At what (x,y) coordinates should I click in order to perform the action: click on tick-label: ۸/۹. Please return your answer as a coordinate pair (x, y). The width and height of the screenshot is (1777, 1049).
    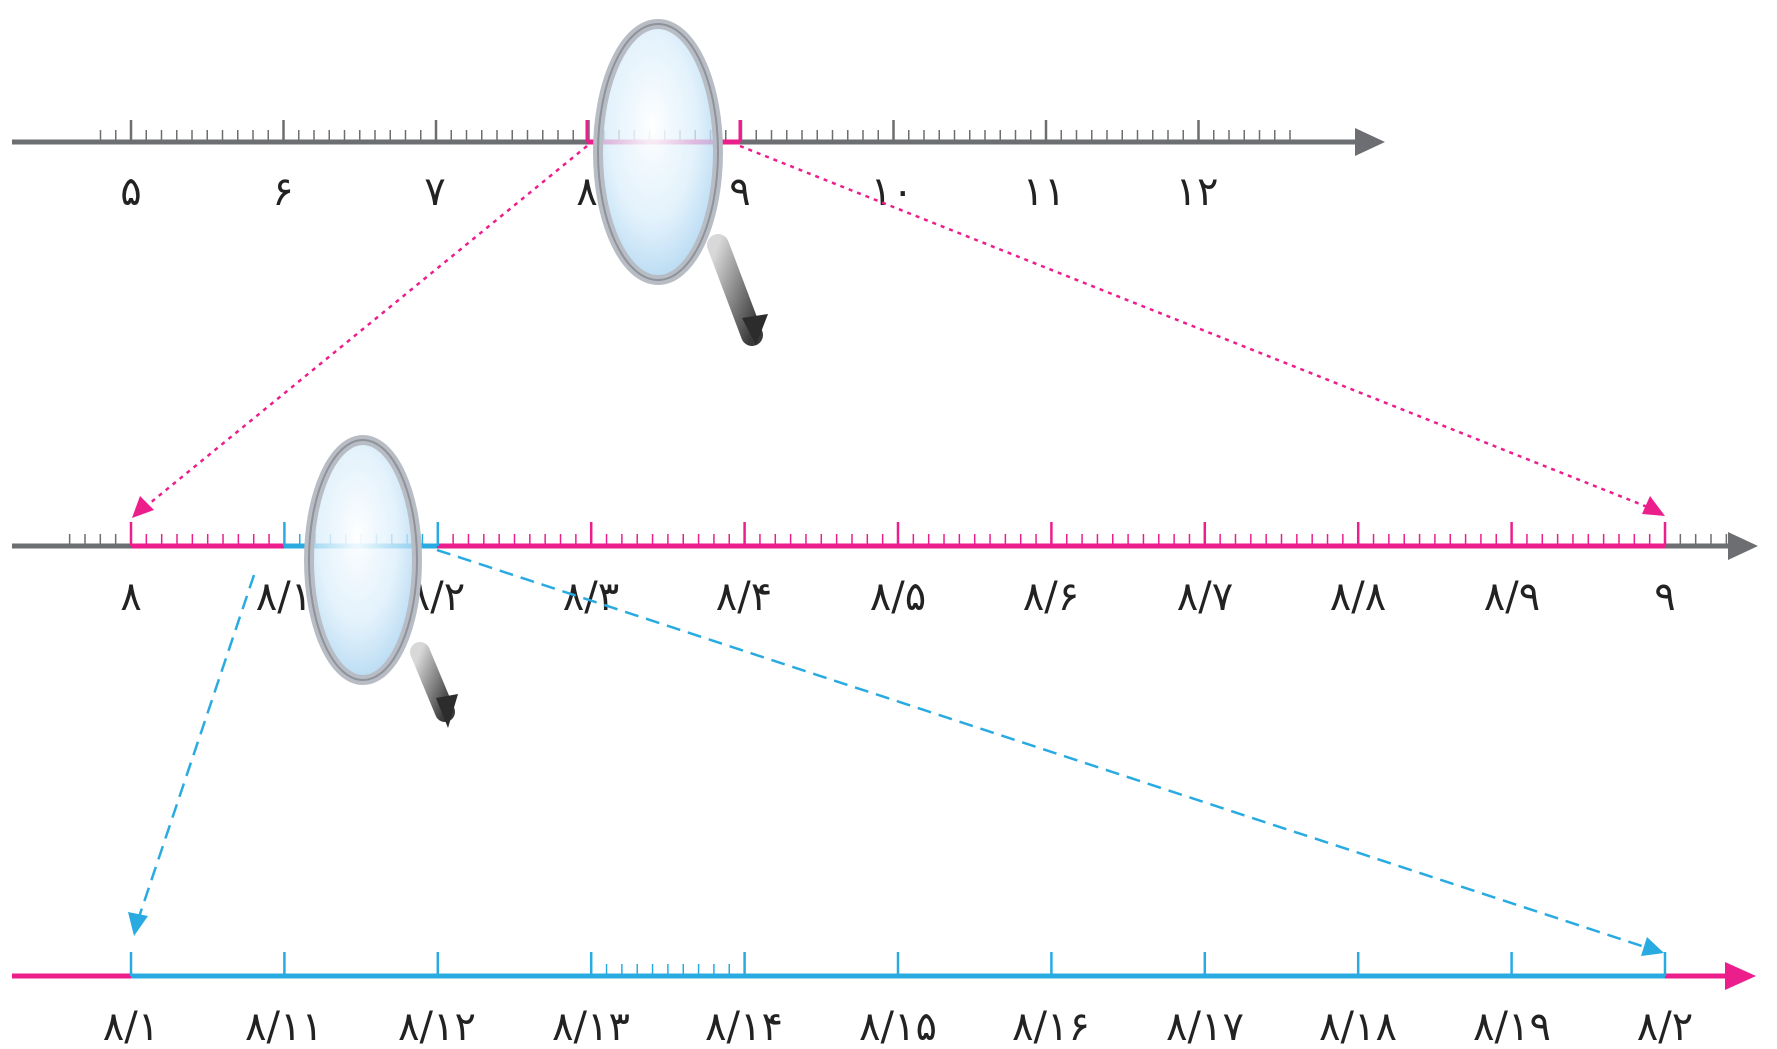
    Looking at the image, I should click on (1512, 597).